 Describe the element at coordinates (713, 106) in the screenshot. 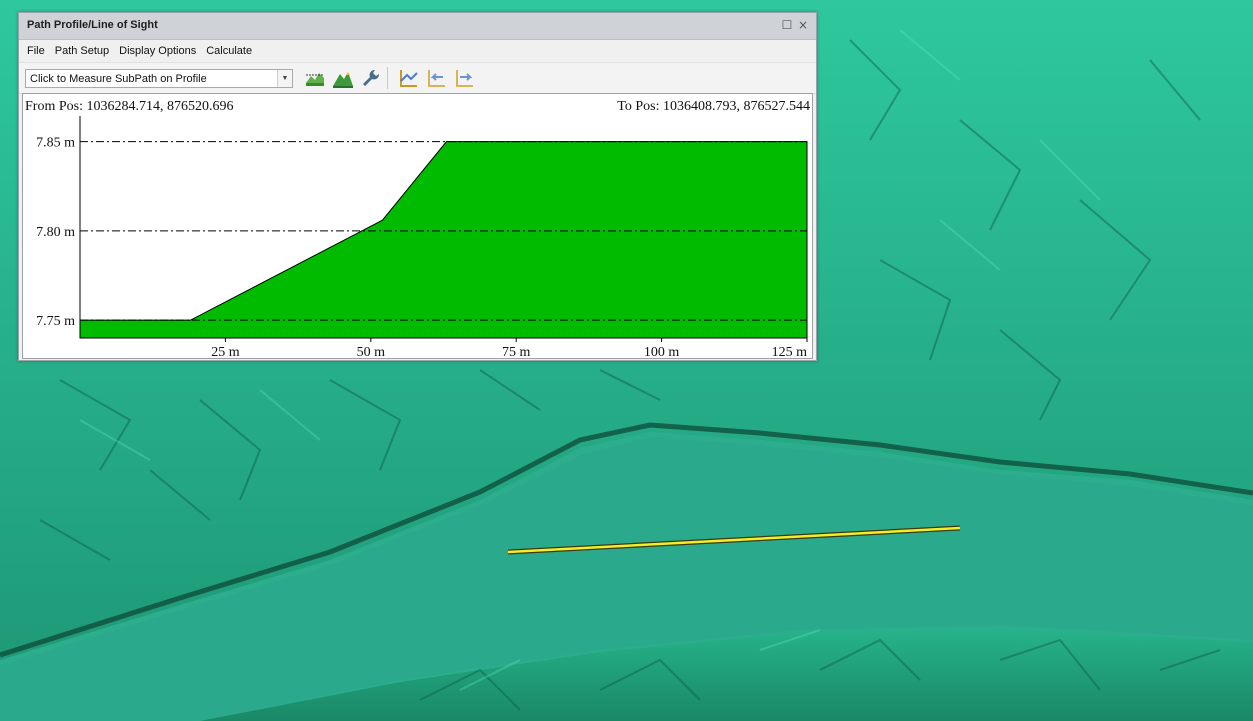

I see `to-position-label: To Pos: 1036408.793, 876527.544` at that location.